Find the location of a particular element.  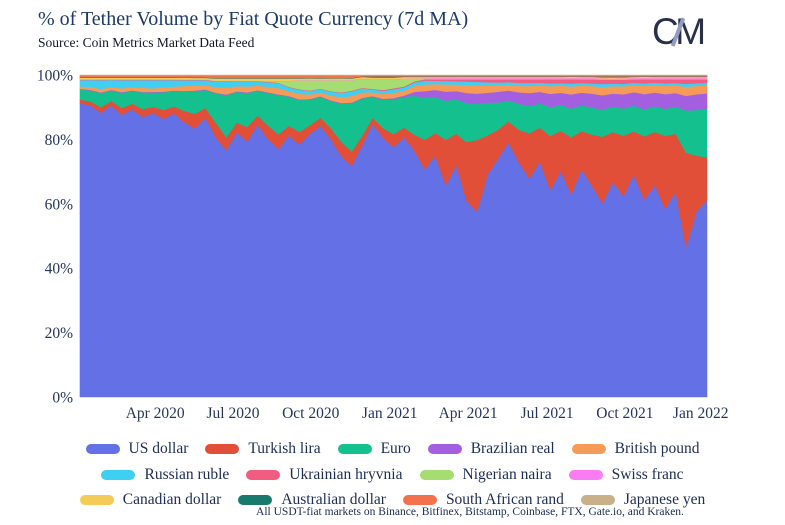

legend-label: Euro is located at coordinates (395, 448).